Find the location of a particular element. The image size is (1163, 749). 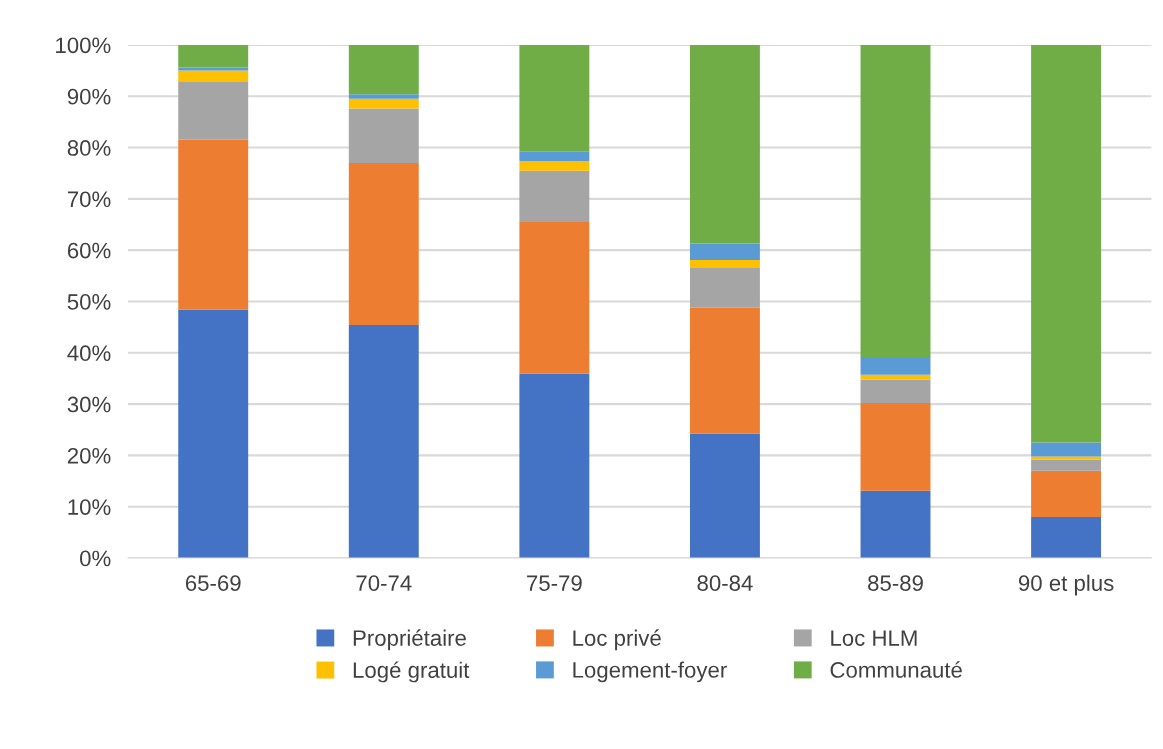

legend-label: Communauté is located at coordinates (896, 669).